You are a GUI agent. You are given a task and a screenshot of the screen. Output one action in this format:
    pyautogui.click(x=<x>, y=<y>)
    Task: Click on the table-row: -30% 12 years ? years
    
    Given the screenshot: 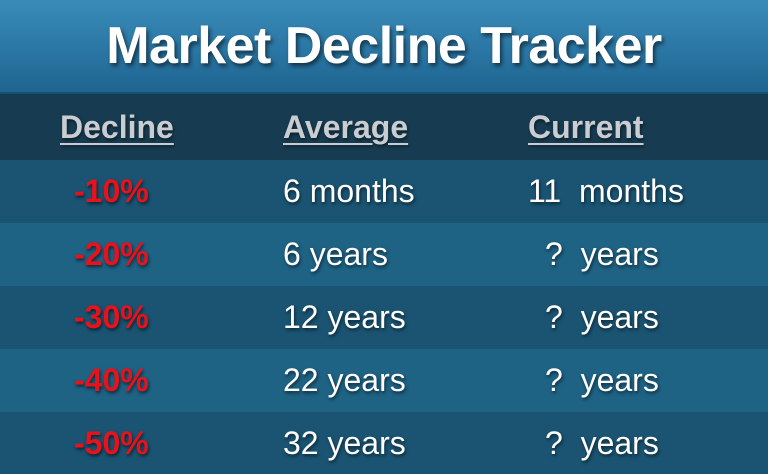 What is the action you would take?
    pyautogui.click(x=384, y=317)
    